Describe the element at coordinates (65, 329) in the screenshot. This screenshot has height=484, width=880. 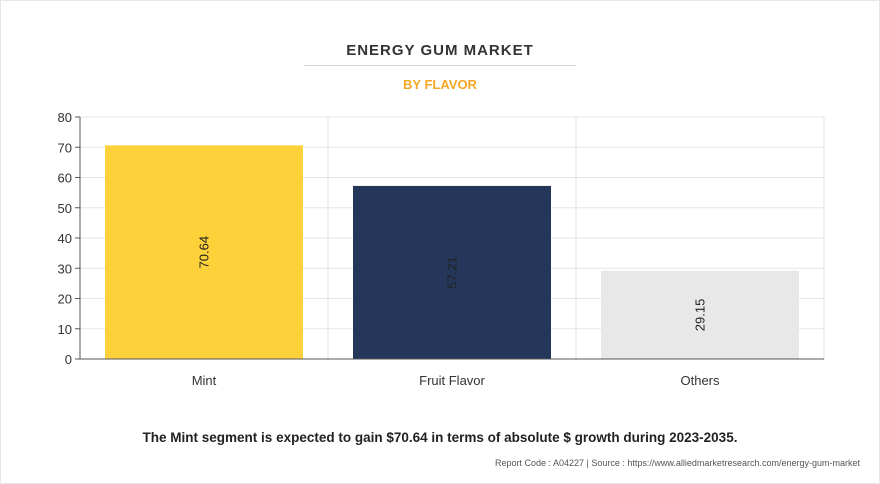
I see `y-tick-label: 10` at that location.